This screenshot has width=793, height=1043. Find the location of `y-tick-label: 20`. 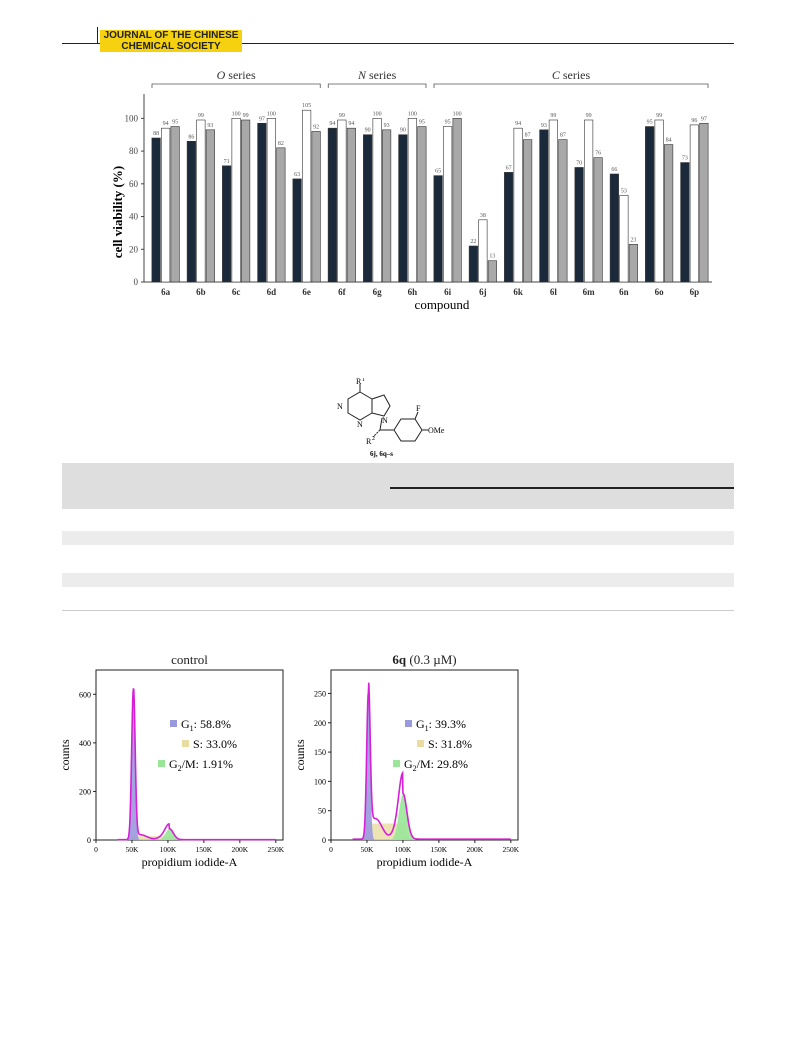

y-tick-label: 20 is located at coordinates (134, 249).